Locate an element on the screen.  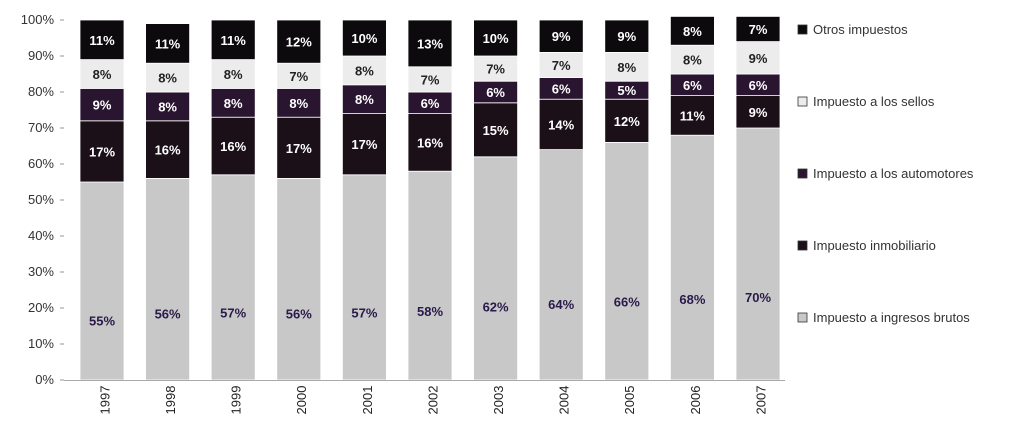
data-label: 13% is located at coordinates (430, 43).